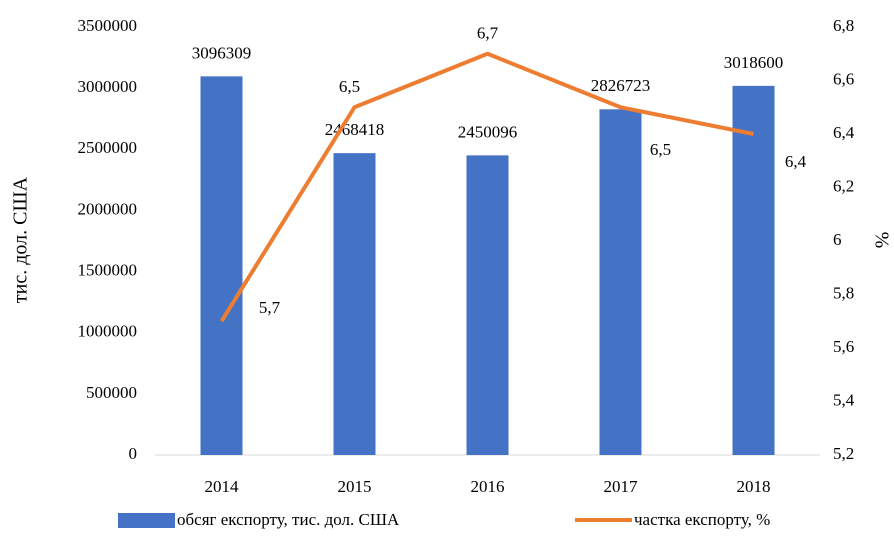 This screenshot has height=547, width=894. What do you see at coordinates (108, 147) in the screenshot?
I see `y-tick-label: 2500000` at bounding box center [108, 147].